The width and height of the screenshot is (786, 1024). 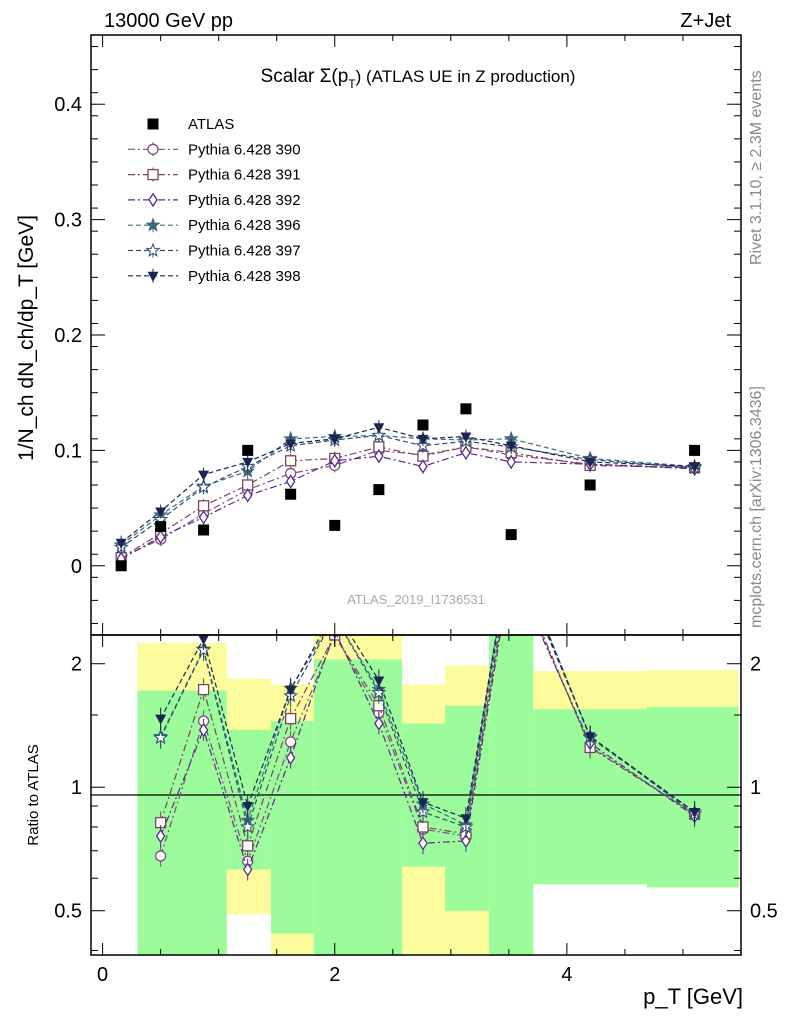 I want to click on legend-label-s390: Pythia 6.428 390, so click(x=244, y=149).